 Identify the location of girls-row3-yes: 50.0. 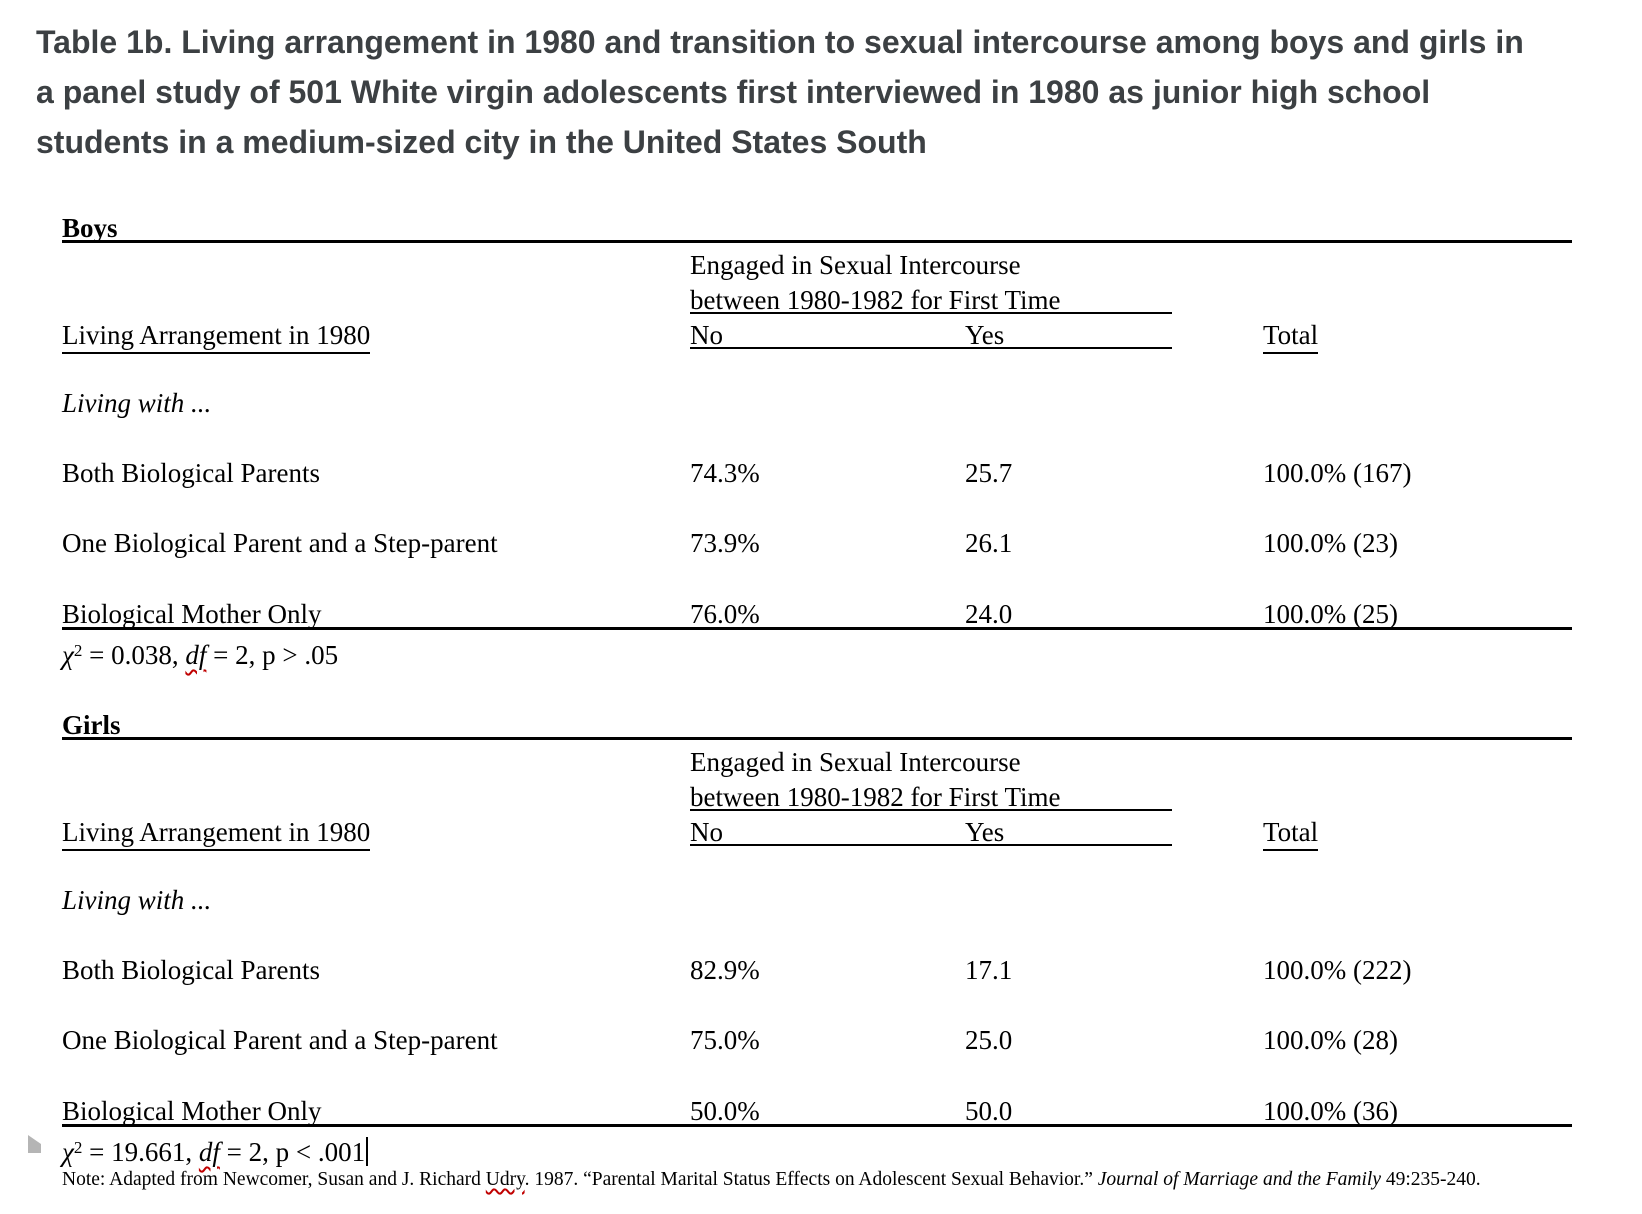
(989, 1111).